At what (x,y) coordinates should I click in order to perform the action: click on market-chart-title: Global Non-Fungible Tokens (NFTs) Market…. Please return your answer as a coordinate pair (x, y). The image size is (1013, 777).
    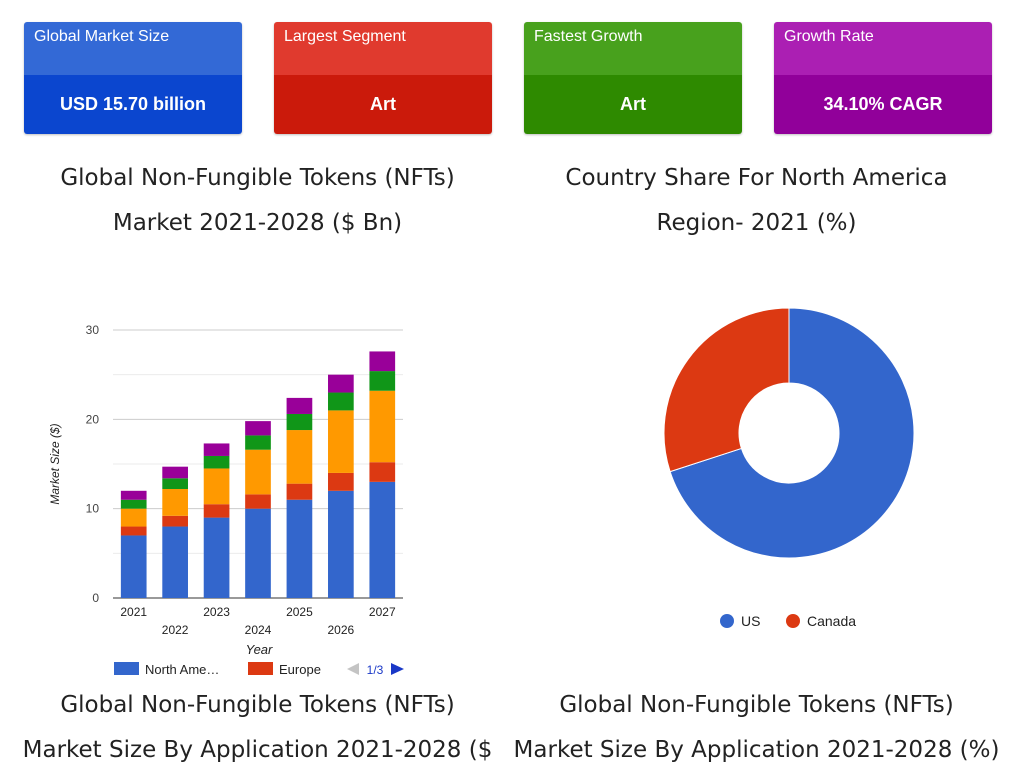
    Looking at the image, I should click on (257, 201).